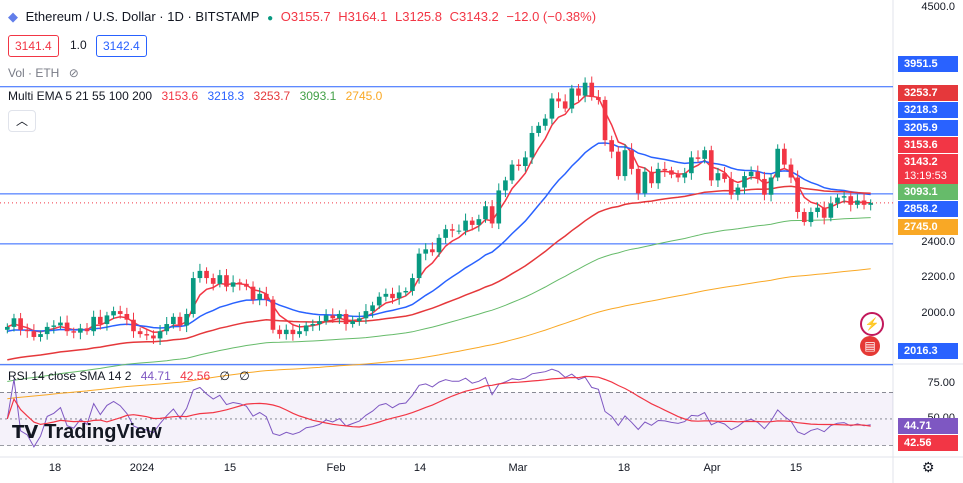 This screenshot has width=963, height=483. What do you see at coordinates (518, 468) in the screenshot?
I see `time-tick: Mar` at bounding box center [518, 468].